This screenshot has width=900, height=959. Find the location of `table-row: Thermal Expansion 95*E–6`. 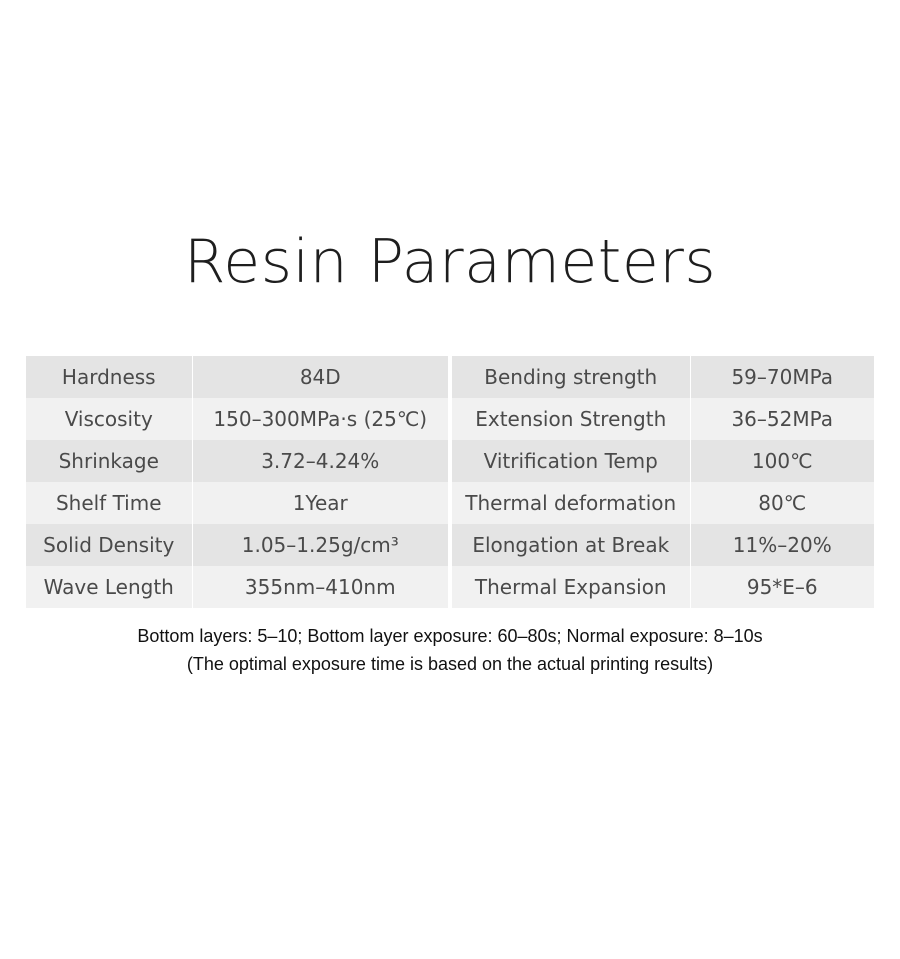

table-row: Thermal Expansion 95*E–6 is located at coordinates (663, 587).